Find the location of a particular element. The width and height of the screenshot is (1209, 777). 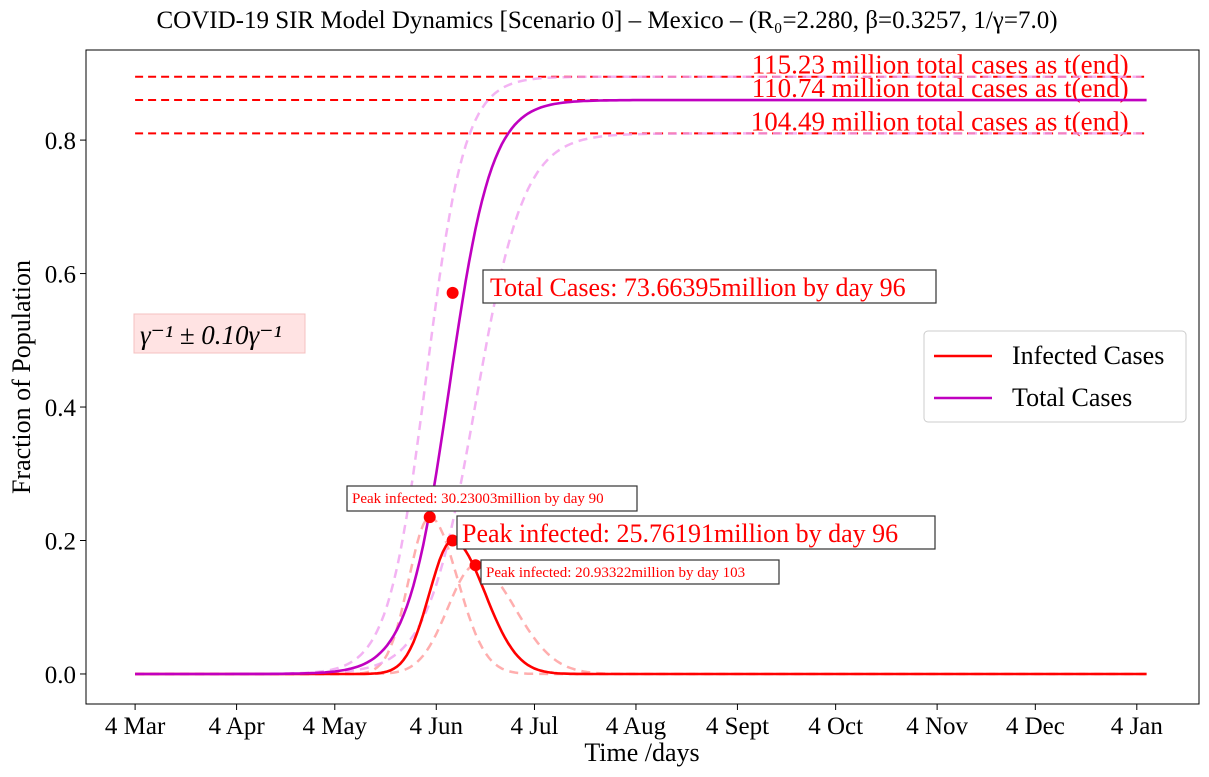

x-tick-label: 4 Jan is located at coordinates (1137, 726).